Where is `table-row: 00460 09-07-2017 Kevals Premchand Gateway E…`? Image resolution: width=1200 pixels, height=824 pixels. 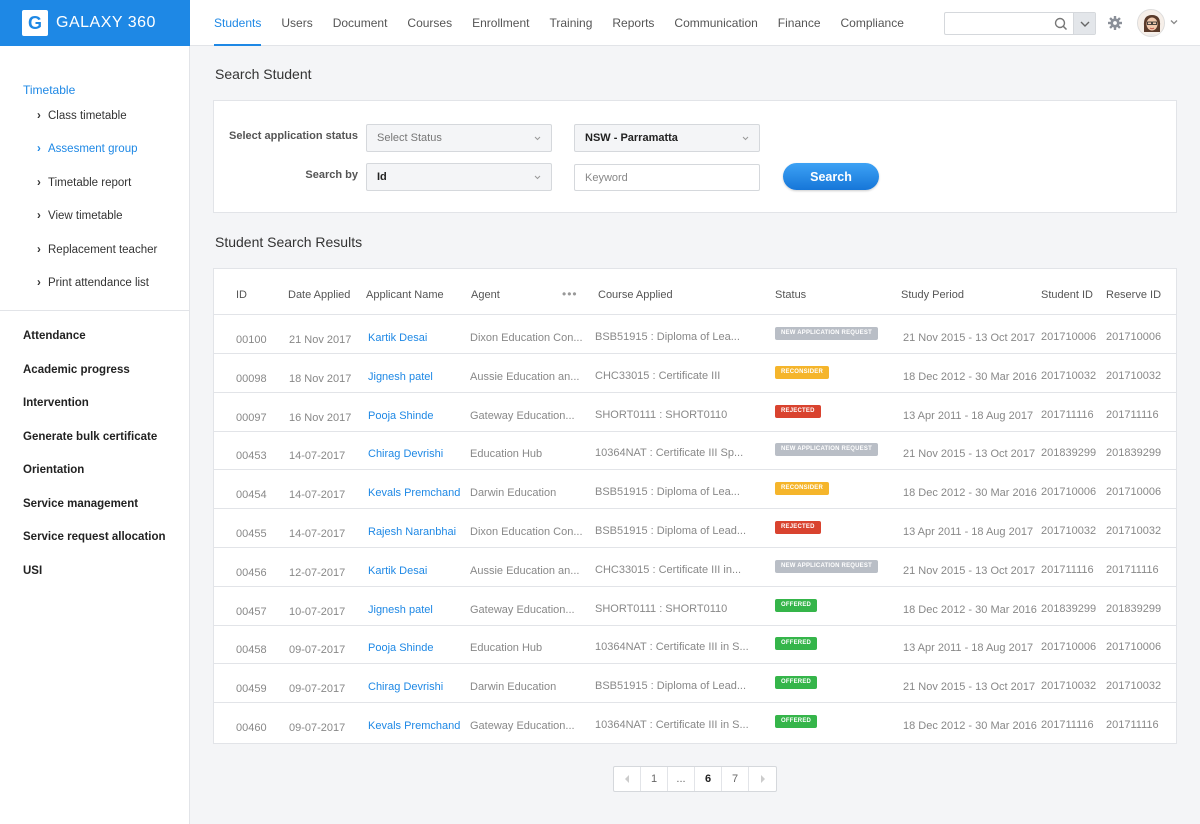
table-row: 00460 09-07-2017 Kevals Premchand Gateway E… is located at coordinates (695, 722).